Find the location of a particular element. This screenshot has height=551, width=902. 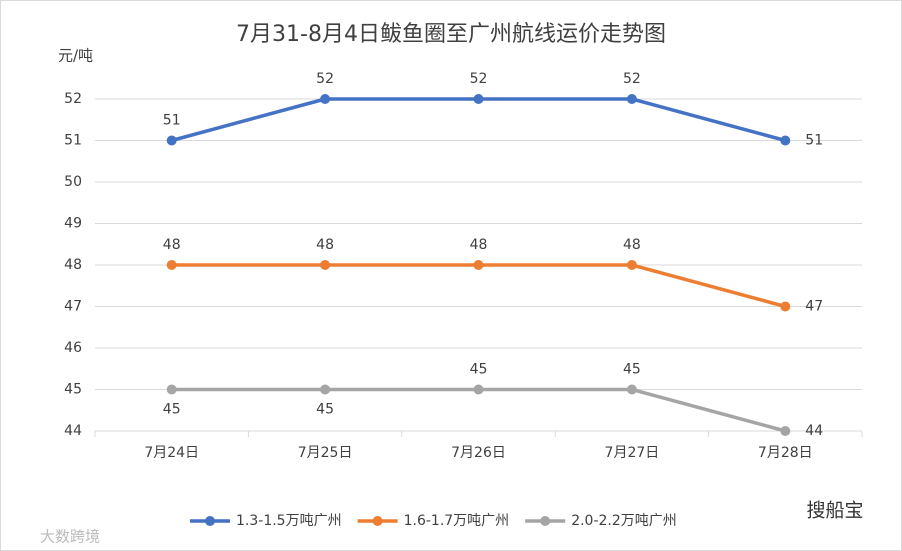

x-tick-label: 7月26日 is located at coordinates (478, 453).